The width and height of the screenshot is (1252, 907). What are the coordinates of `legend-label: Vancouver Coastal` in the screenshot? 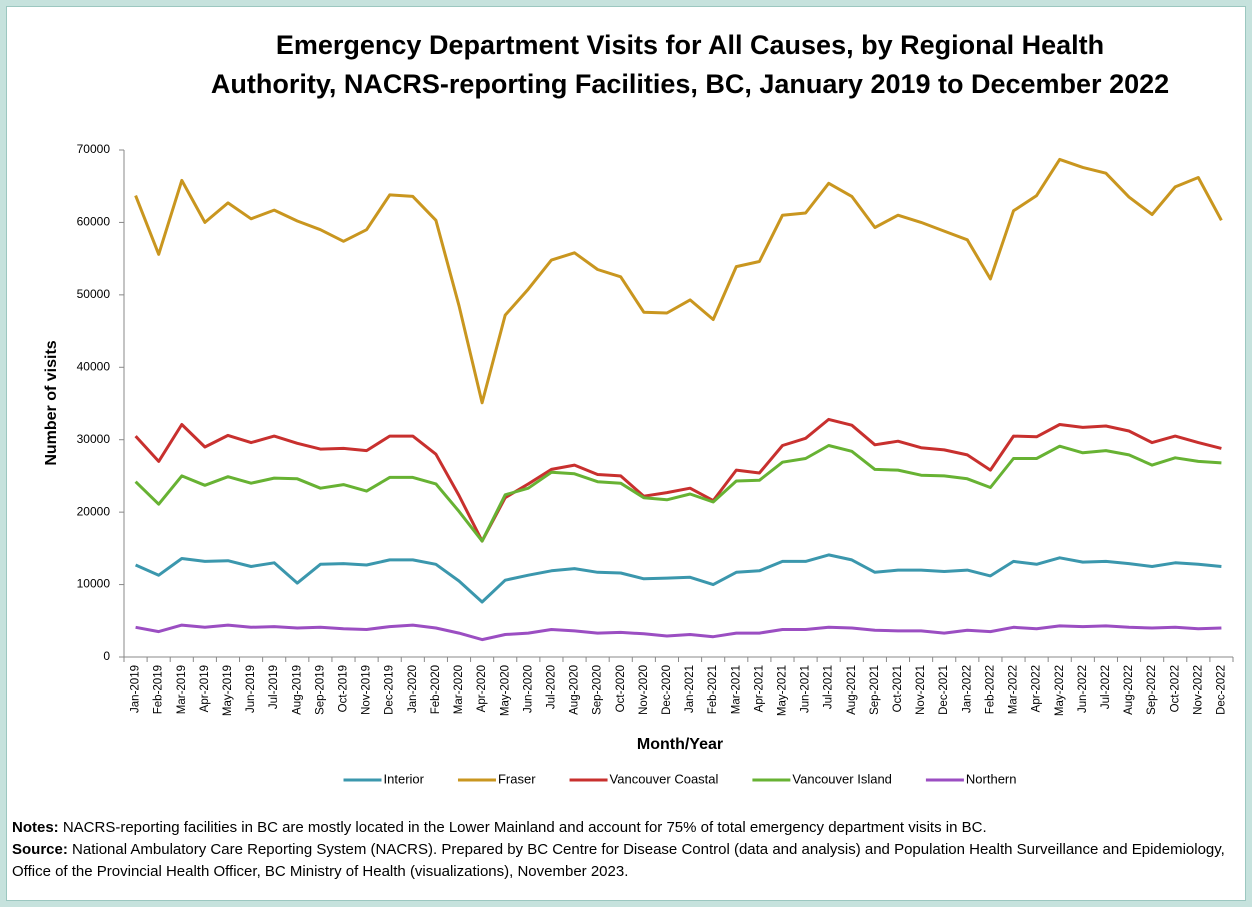 It's located at (664, 778).